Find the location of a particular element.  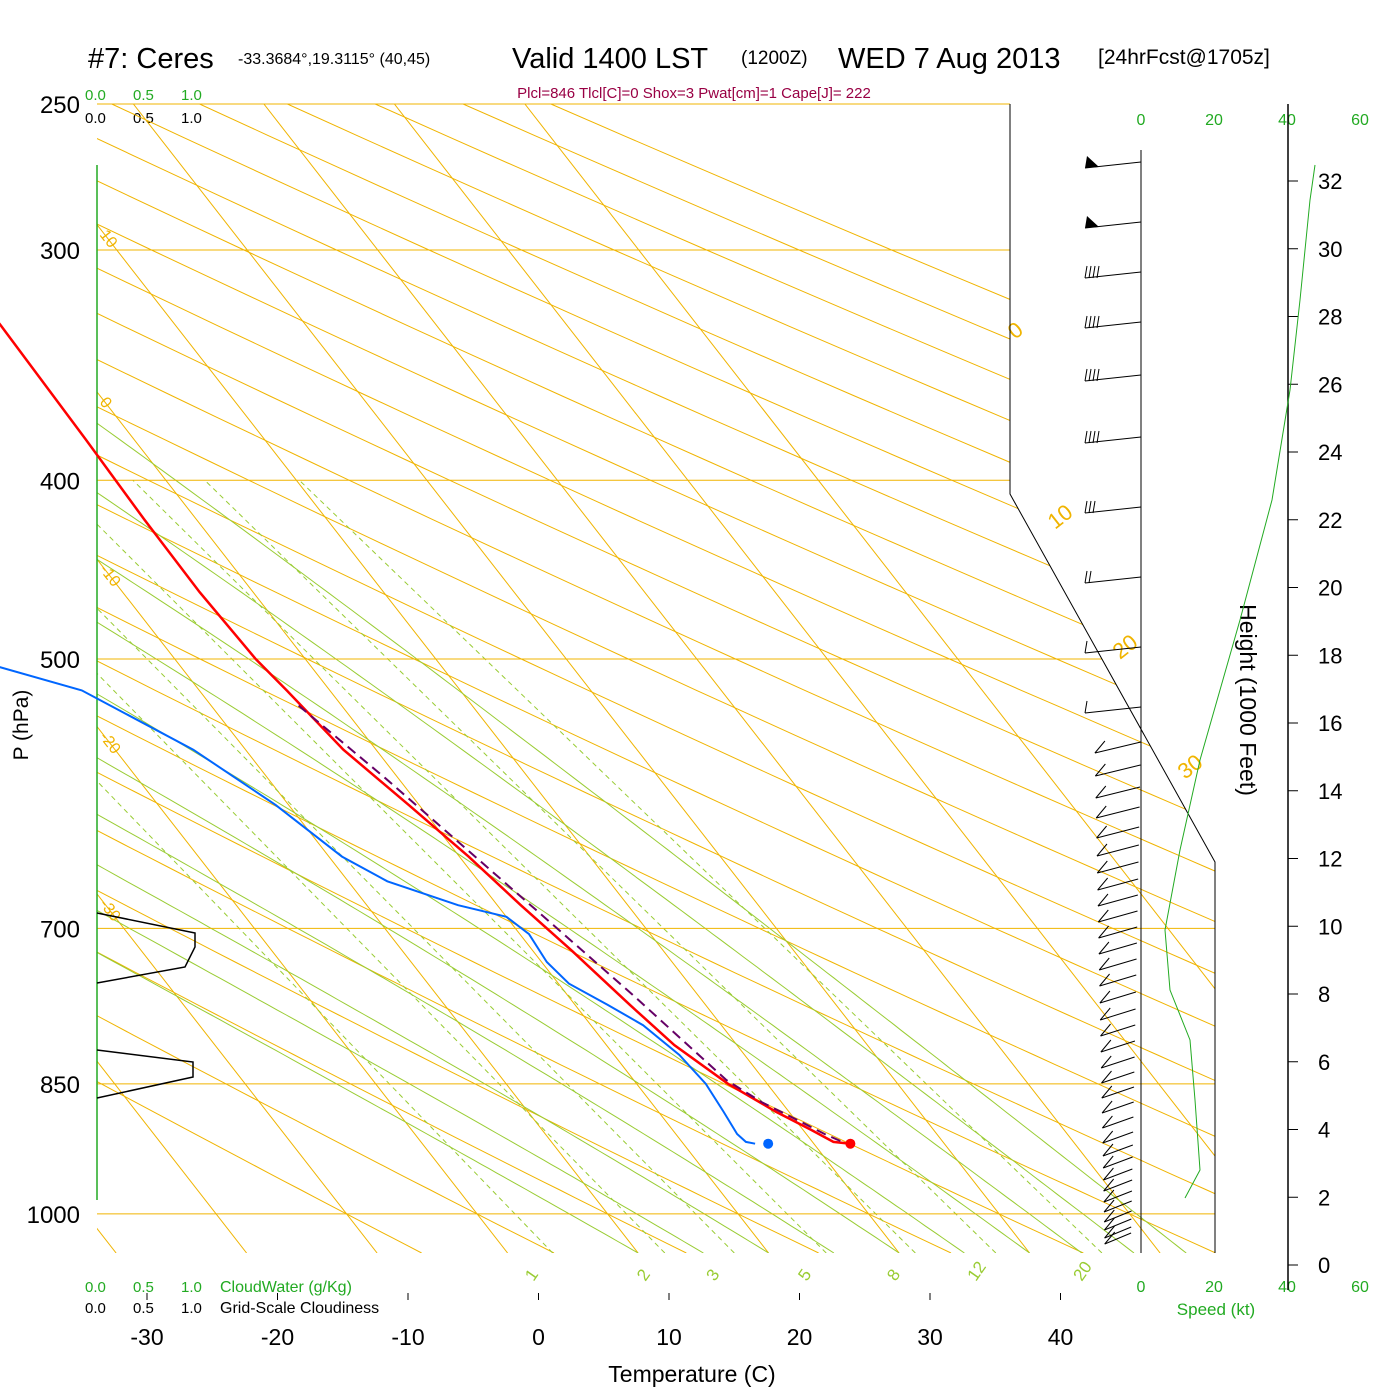

speed-top-tick: 40 is located at coordinates (1287, 120).